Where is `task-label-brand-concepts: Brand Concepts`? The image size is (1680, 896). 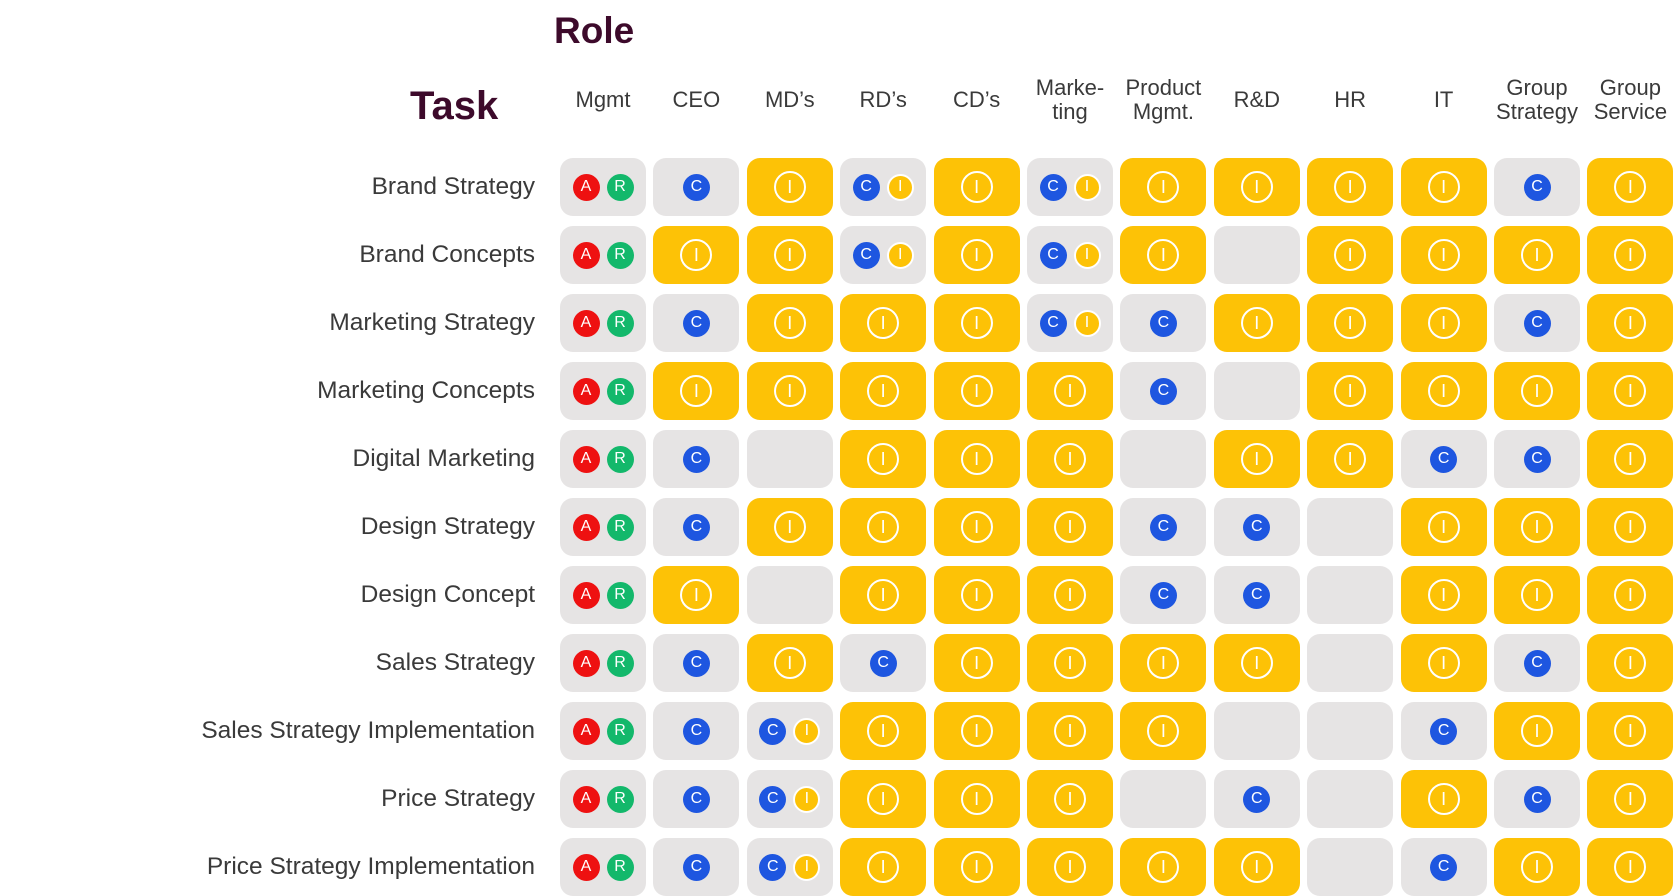 task-label-brand-concepts: Brand Concepts is located at coordinates (447, 254).